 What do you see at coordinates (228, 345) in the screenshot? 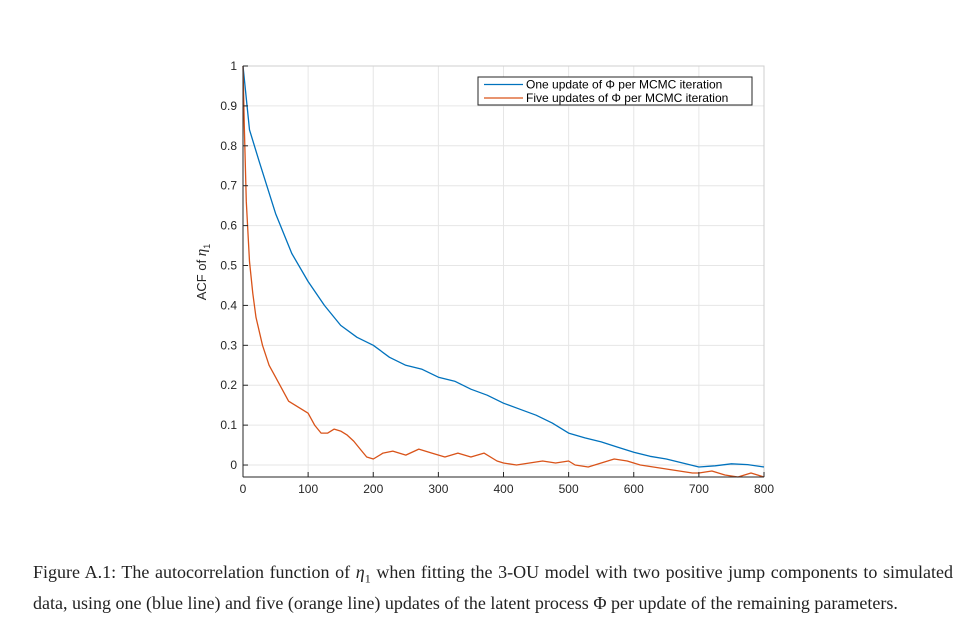
I see `y-tick-label: 0.3` at bounding box center [228, 345].